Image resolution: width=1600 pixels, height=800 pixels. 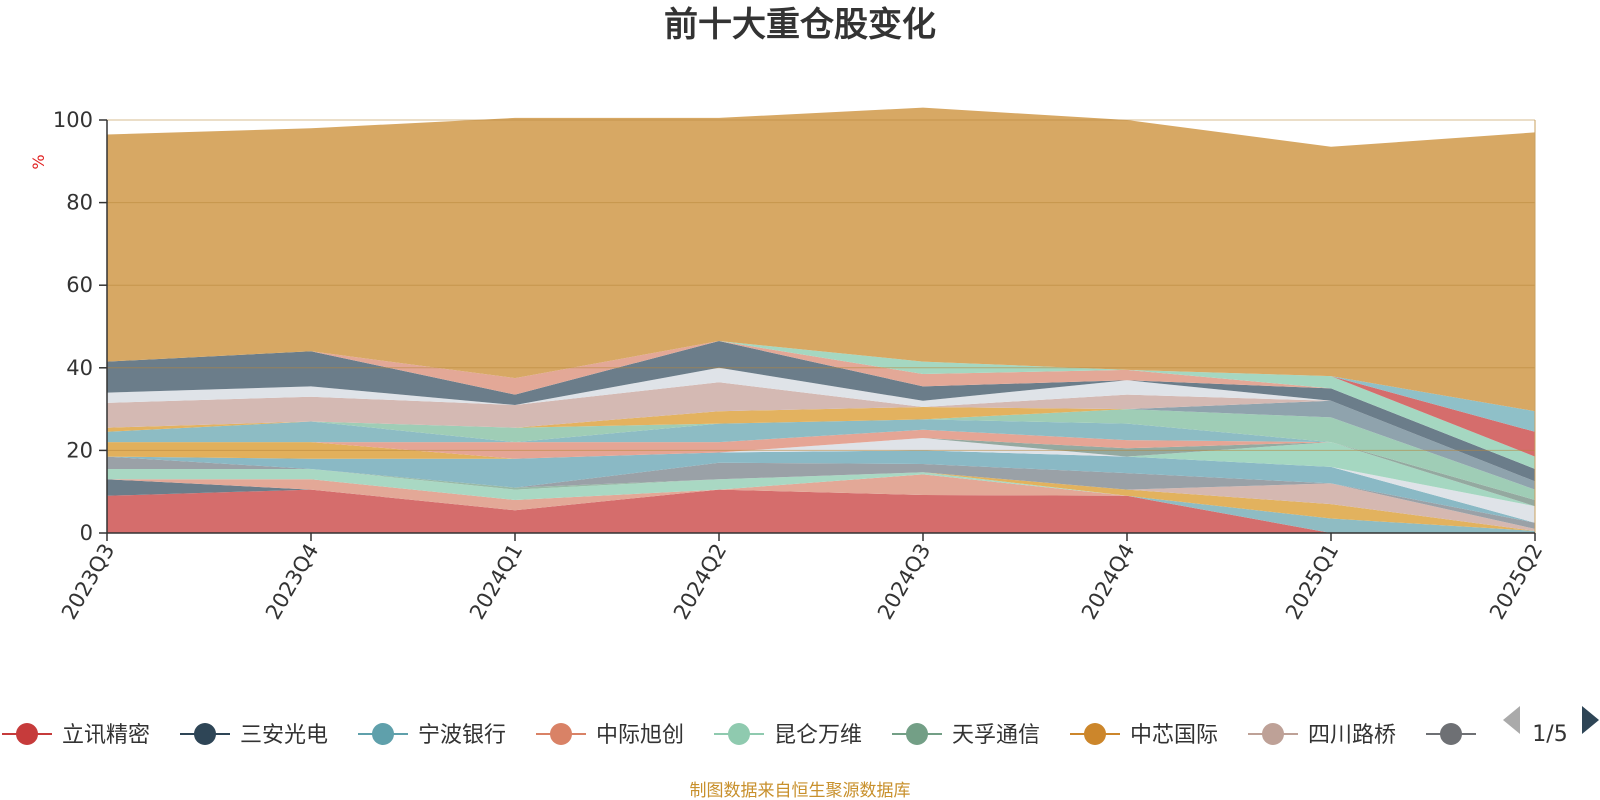 I want to click on legend-item: 中际旭创, so click(x=610, y=735).